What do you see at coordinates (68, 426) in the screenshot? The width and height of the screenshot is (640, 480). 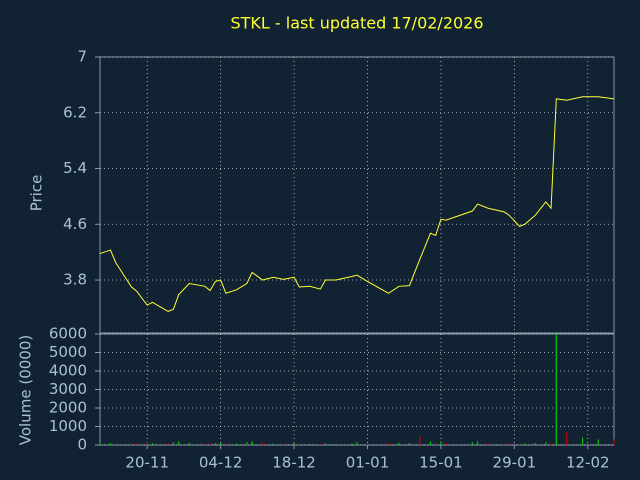 I see `y-tick-label: 1000` at bounding box center [68, 426].